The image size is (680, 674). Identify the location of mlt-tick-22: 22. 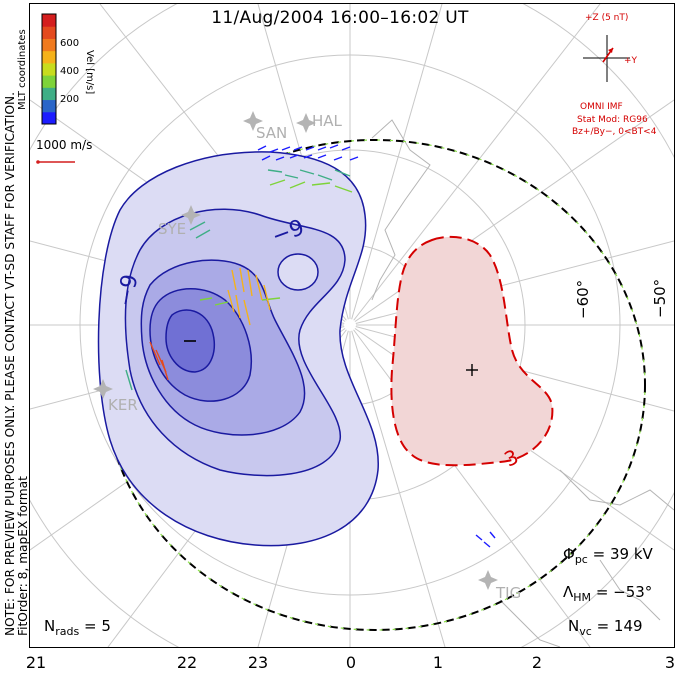
(187, 662).